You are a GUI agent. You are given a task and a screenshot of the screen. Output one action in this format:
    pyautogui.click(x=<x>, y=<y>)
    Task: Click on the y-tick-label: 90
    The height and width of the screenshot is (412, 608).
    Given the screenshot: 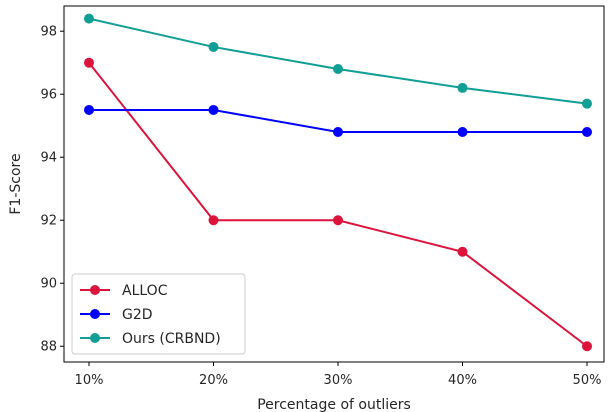 What is the action you would take?
    pyautogui.click(x=48, y=284)
    